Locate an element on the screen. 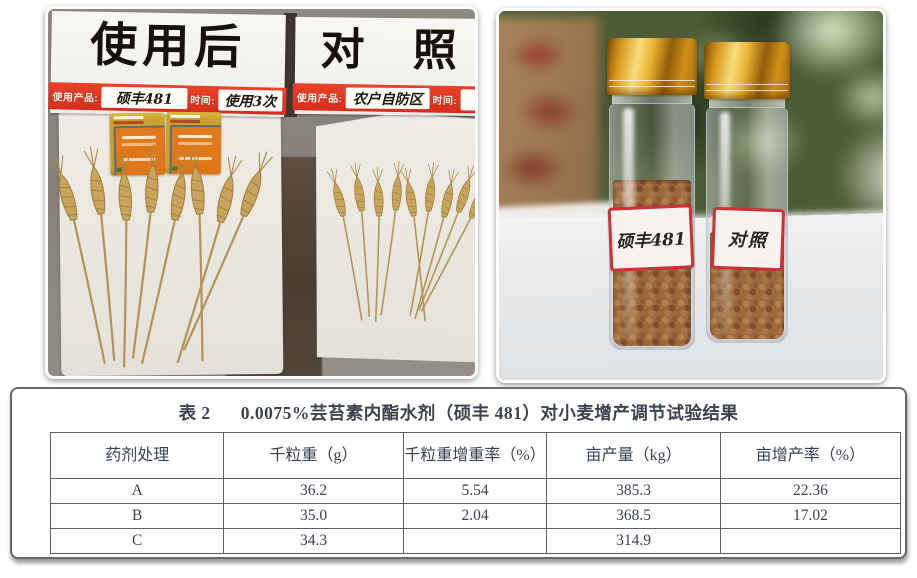  table-row: C 34.3 314.9 is located at coordinates (475, 541).